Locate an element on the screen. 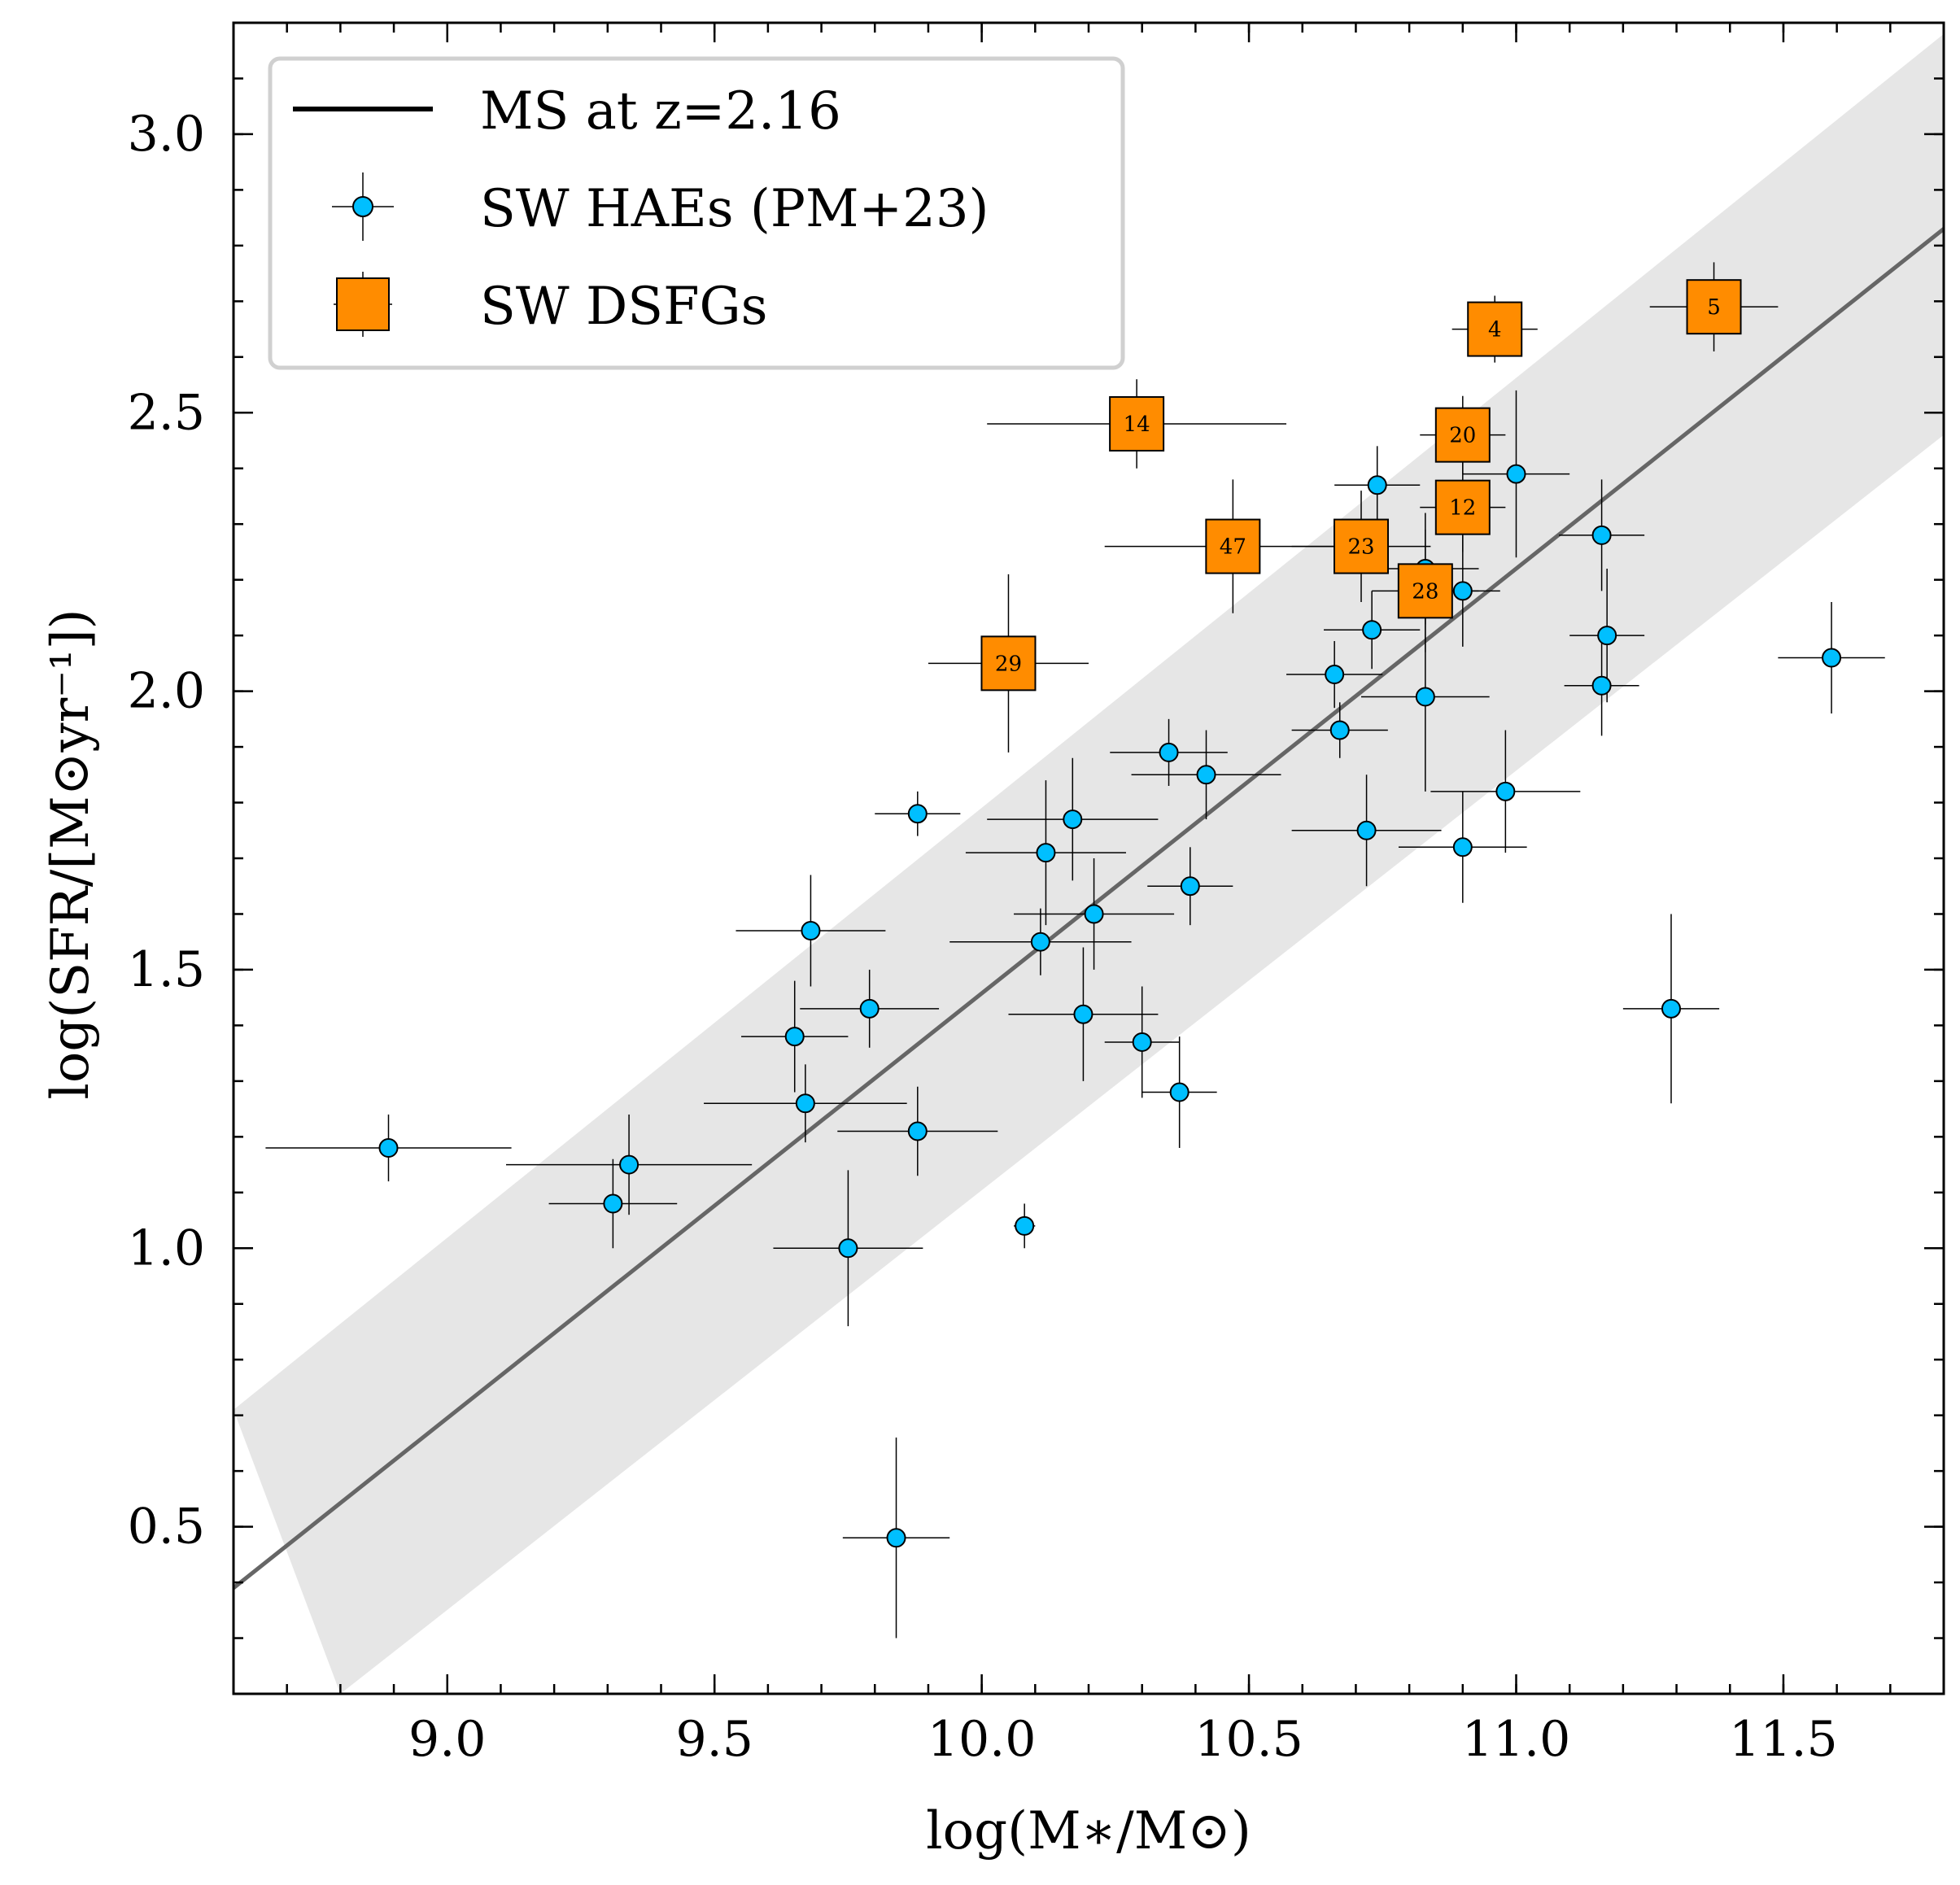 Image resolution: width=1960 pixels, height=1885 pixels. dsfg-id-label: 12 is located at coordinates (1462, 508).